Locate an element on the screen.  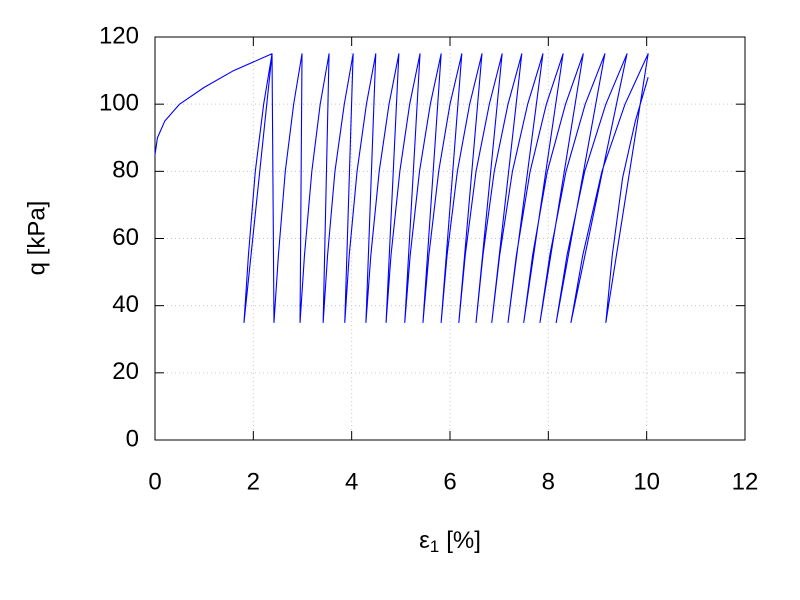
x-tick-label: 4 is located at coordinates (351, 481).